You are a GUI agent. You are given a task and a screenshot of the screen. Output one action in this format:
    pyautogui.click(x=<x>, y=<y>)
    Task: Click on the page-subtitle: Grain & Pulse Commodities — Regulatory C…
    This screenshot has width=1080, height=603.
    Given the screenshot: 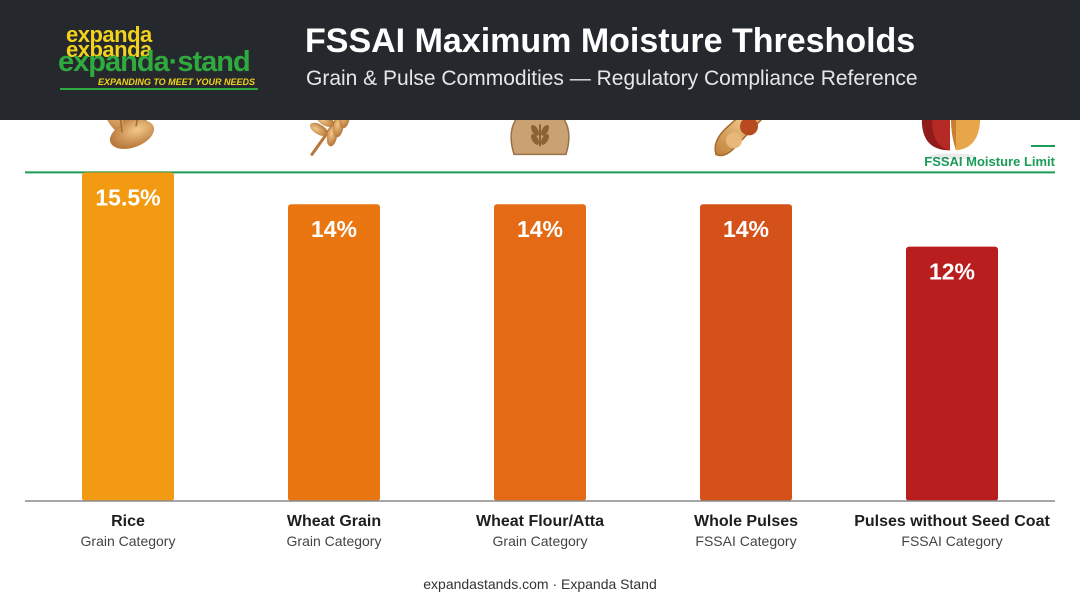 What is the action you would take?
    pyautogui.click(x=612, y=78)
    